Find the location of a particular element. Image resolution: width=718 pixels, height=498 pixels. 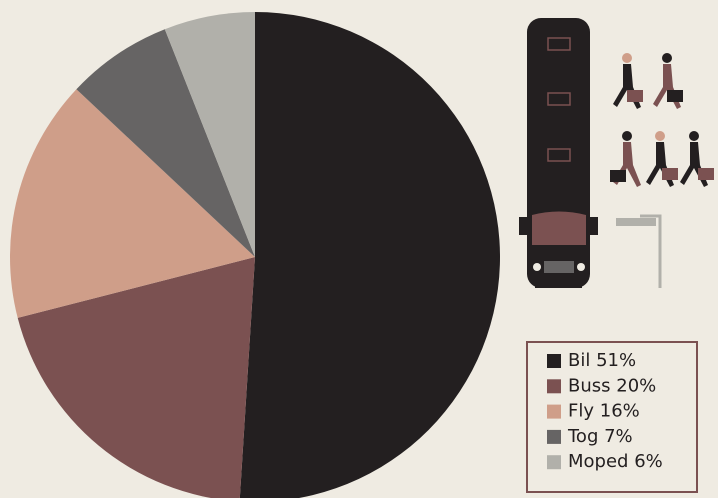

legend-value: 6% is located at coordinates (648, 461).